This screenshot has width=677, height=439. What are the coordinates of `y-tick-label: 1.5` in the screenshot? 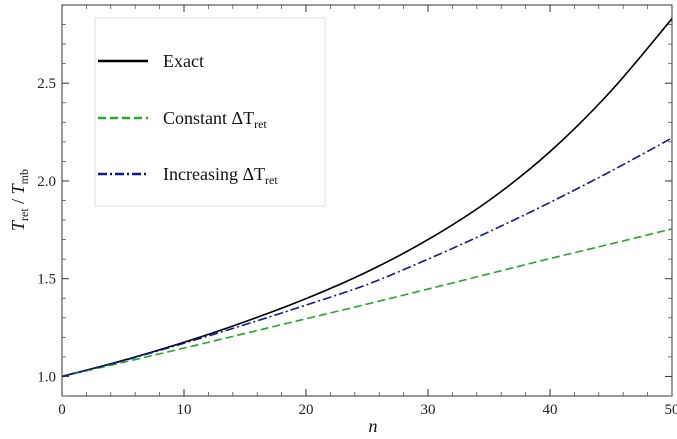 It's located at (46, 280).